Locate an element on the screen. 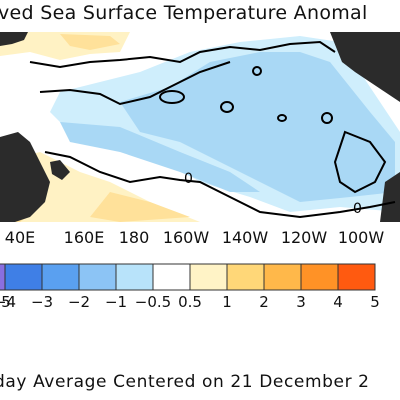  colorbar-tick-label: −4 is located at coordinates (8, 302).